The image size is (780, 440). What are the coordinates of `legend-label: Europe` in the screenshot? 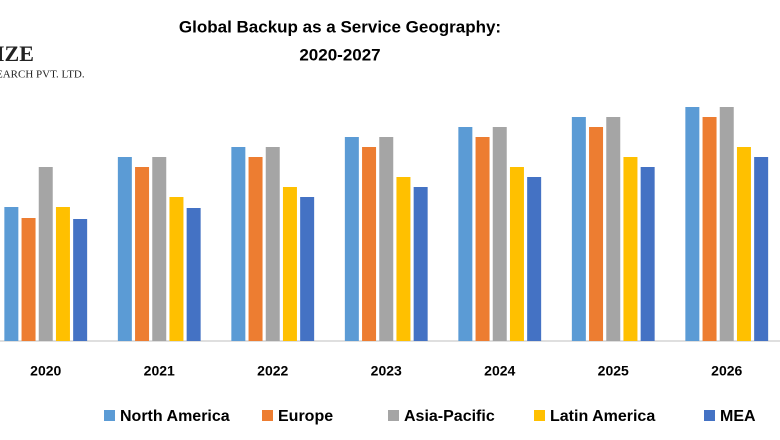 It's located at (305, 416).